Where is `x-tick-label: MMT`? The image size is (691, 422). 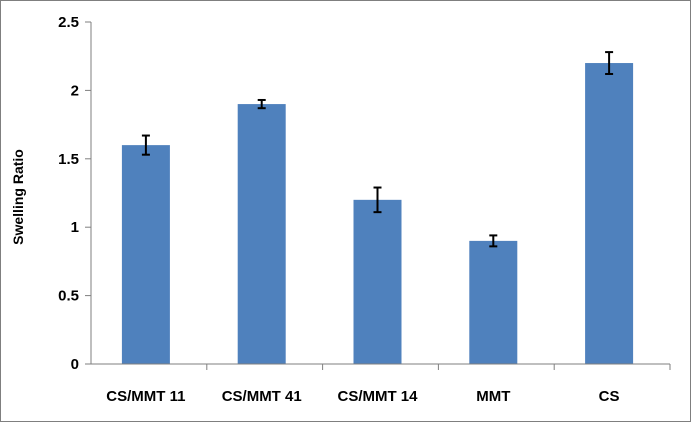
x-tick-label: MMT is located at coordinates (493, 396).